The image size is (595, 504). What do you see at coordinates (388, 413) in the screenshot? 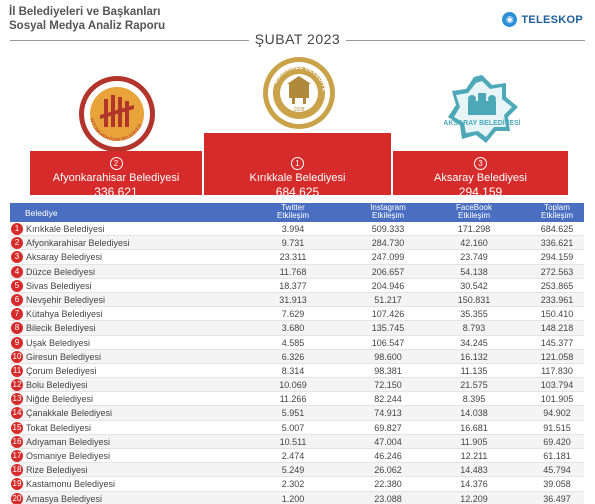
I see `instagram-value: 74.913` at bounding box center [388, 413].